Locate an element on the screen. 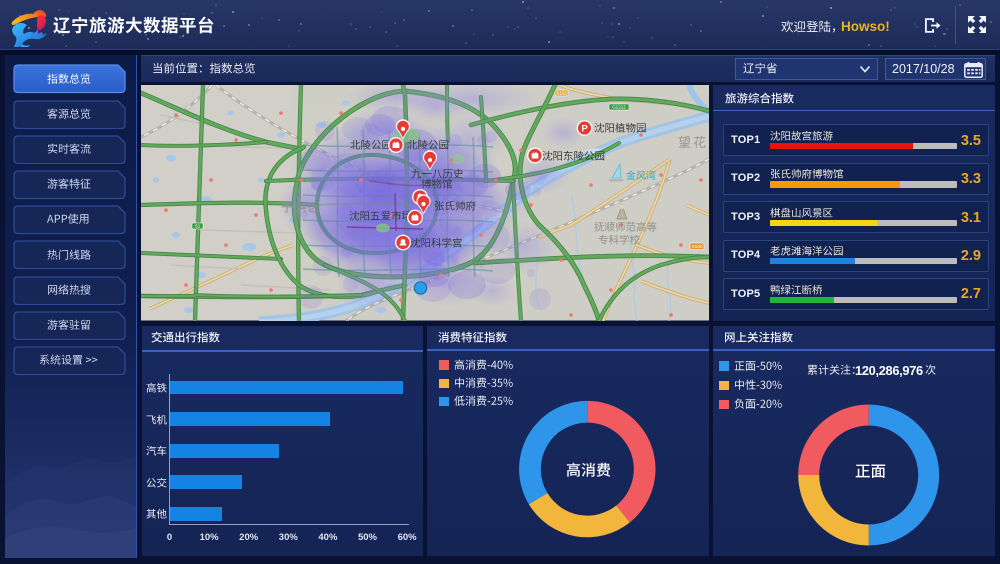 The image size is (1000, 564). svg-text: S102 is located at coordinates (561, 93).